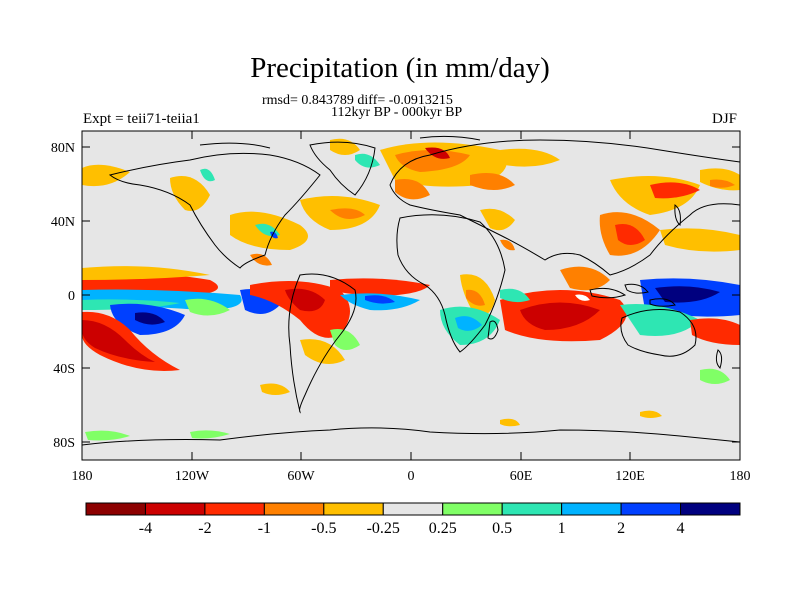 Image resolution: width=800 pixels, height=600 pixels. I want to click on plot-title: Precipitation (in mm/day), so click(400, 68).